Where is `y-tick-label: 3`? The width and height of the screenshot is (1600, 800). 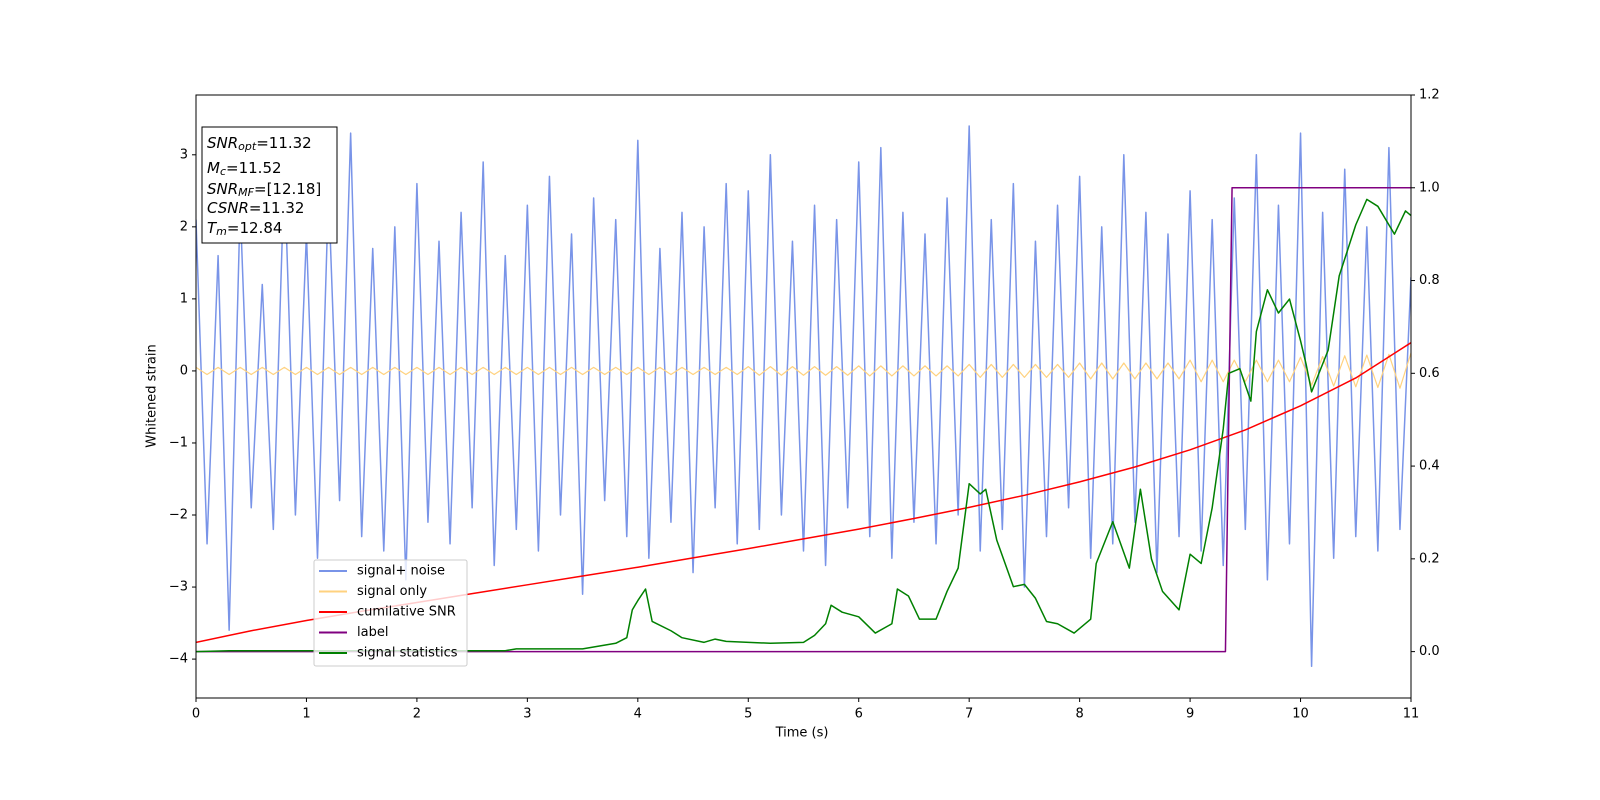
y-tick-label: 3 is located at coordinates (184, 154).